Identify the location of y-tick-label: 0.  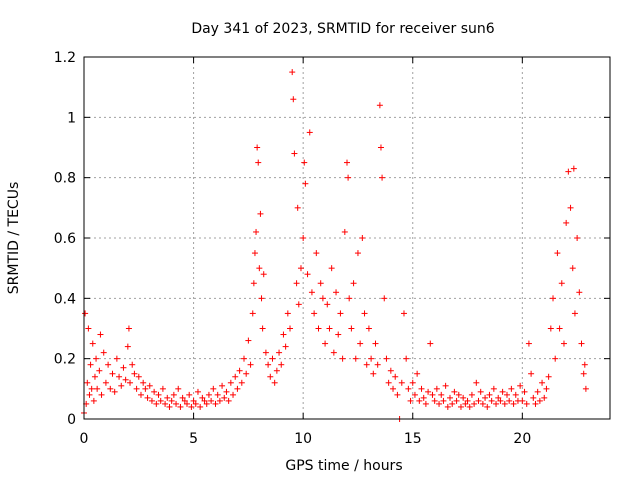
(71, 420).